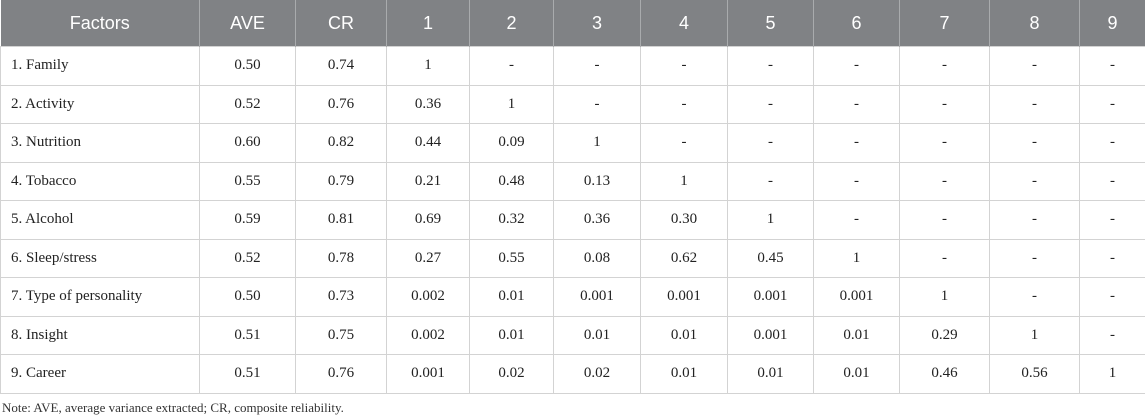 This screenshot has height=419, width=1145. I want to click on header-cell: 4, so click(684, 23).